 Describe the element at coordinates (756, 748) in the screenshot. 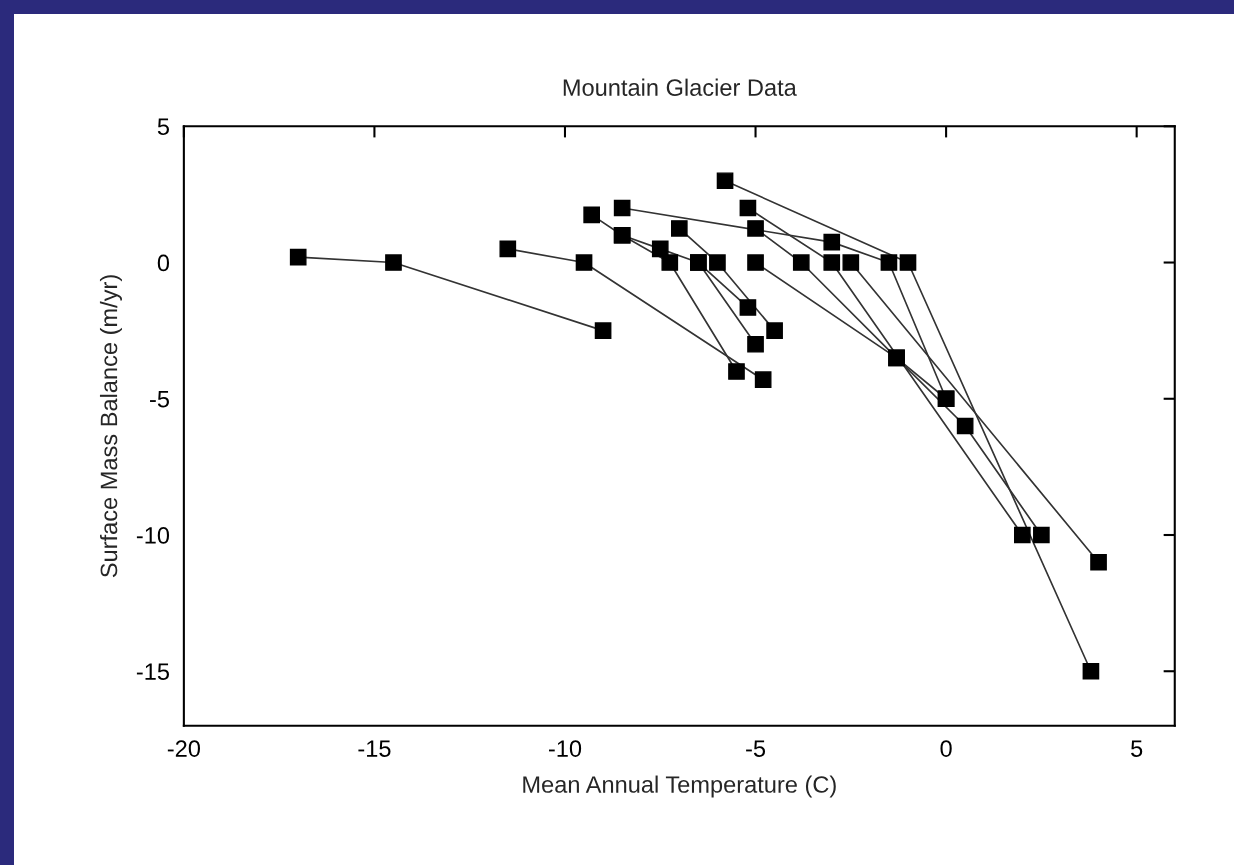

I see `x-tick-label: -5` at that location.